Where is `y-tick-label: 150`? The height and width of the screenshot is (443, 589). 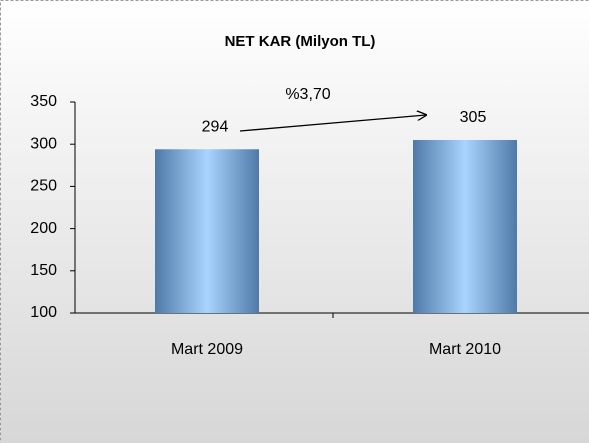
y-tick-label: 150 is located at coordinates (43, 270).